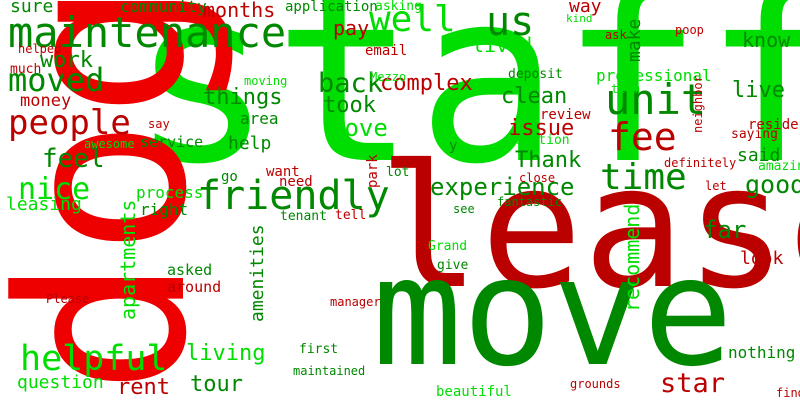 This screenshot has height=400, width=800. Describe the element at coordinates (388, 77) in the screenshot. I see `cloud-word-mezzo: Mezzo` at that location.